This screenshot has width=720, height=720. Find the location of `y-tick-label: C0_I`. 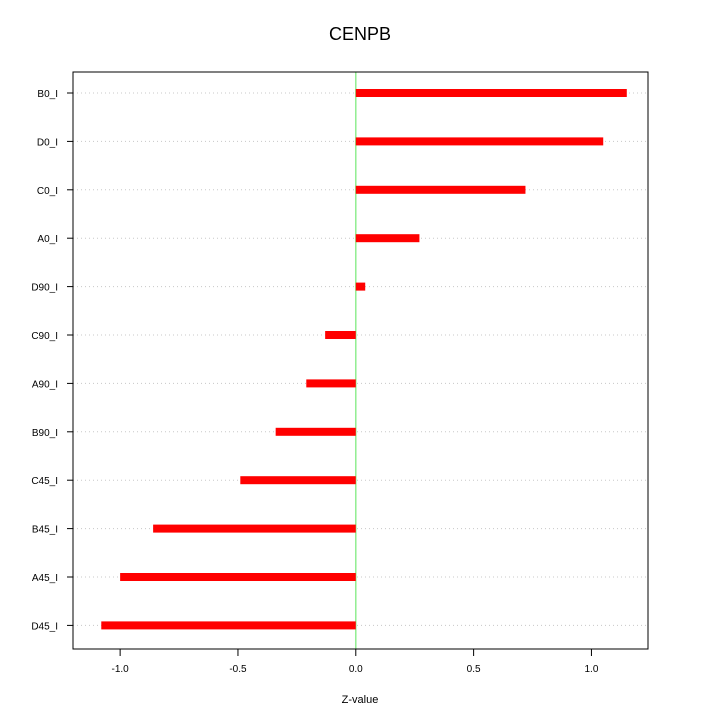

y-tick-label: C0_I is located at coordinates (47, 191).